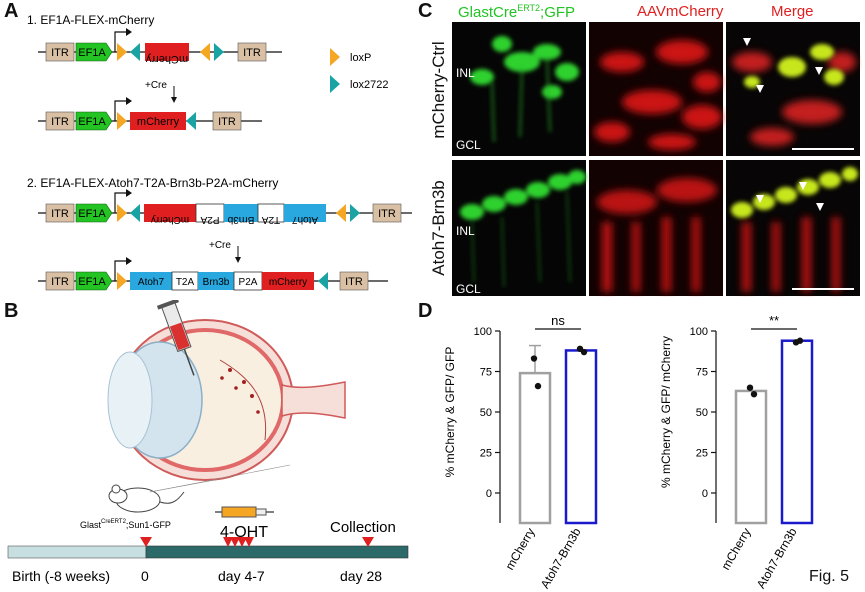  I want to click on day28-label: day 28, so click(361, 576).